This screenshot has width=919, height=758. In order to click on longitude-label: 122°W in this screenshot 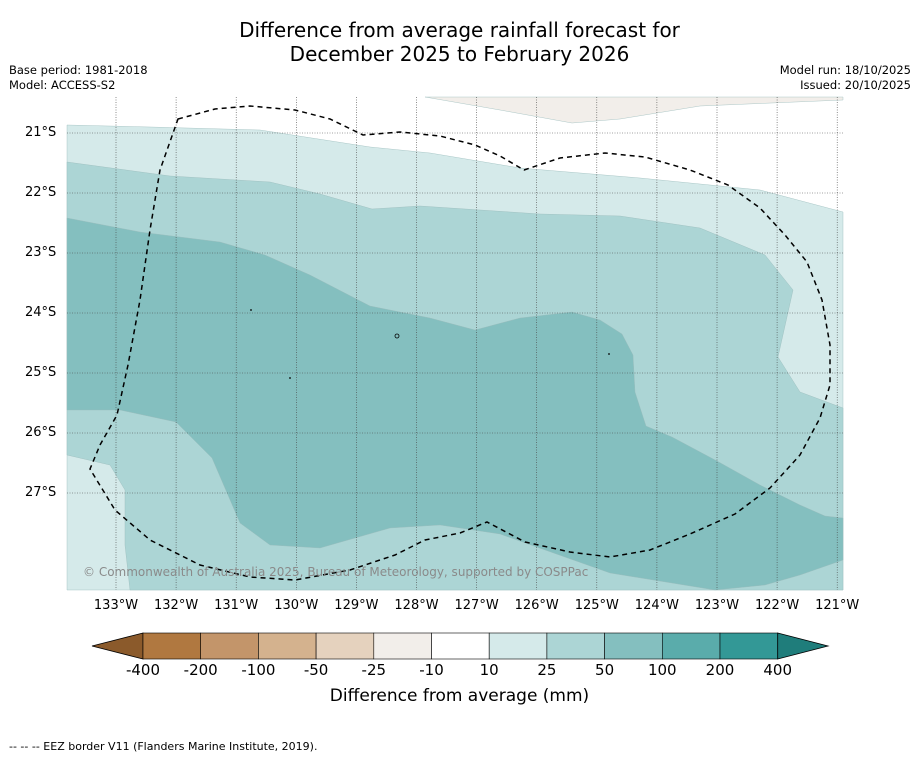, I will do `click(777, 605)`.